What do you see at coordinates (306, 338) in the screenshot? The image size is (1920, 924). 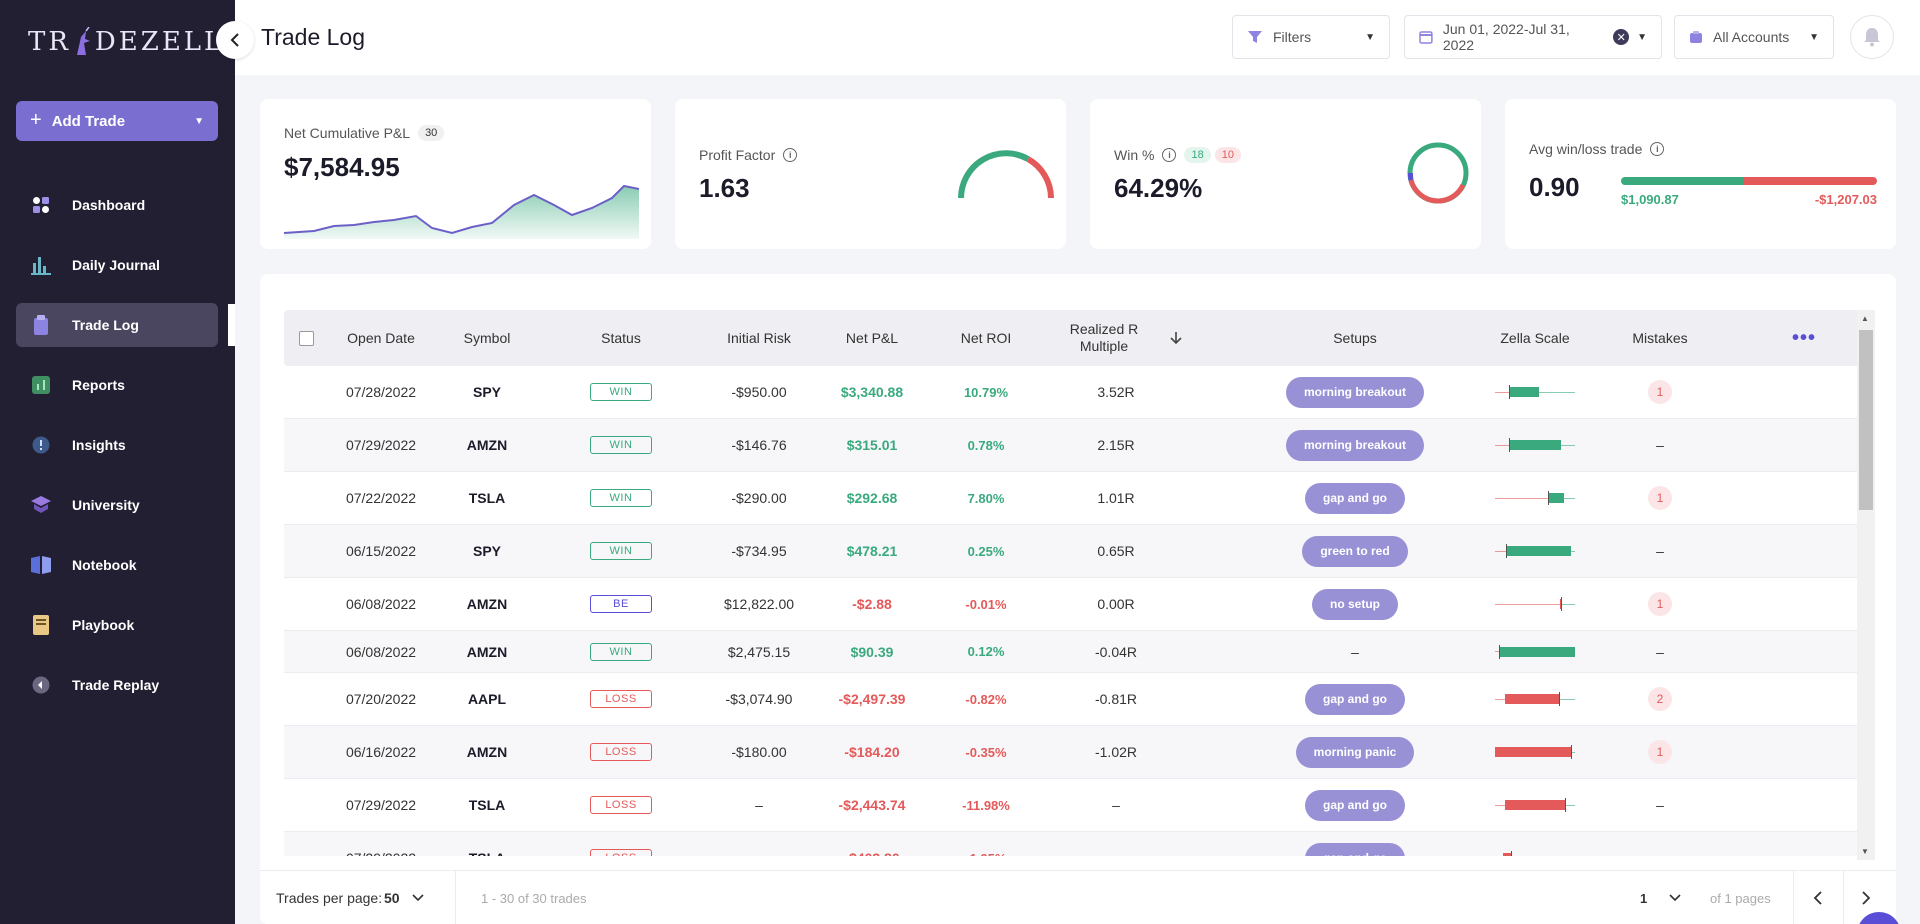 I see `select-all-checkbox` at bounding box center [306, 338].